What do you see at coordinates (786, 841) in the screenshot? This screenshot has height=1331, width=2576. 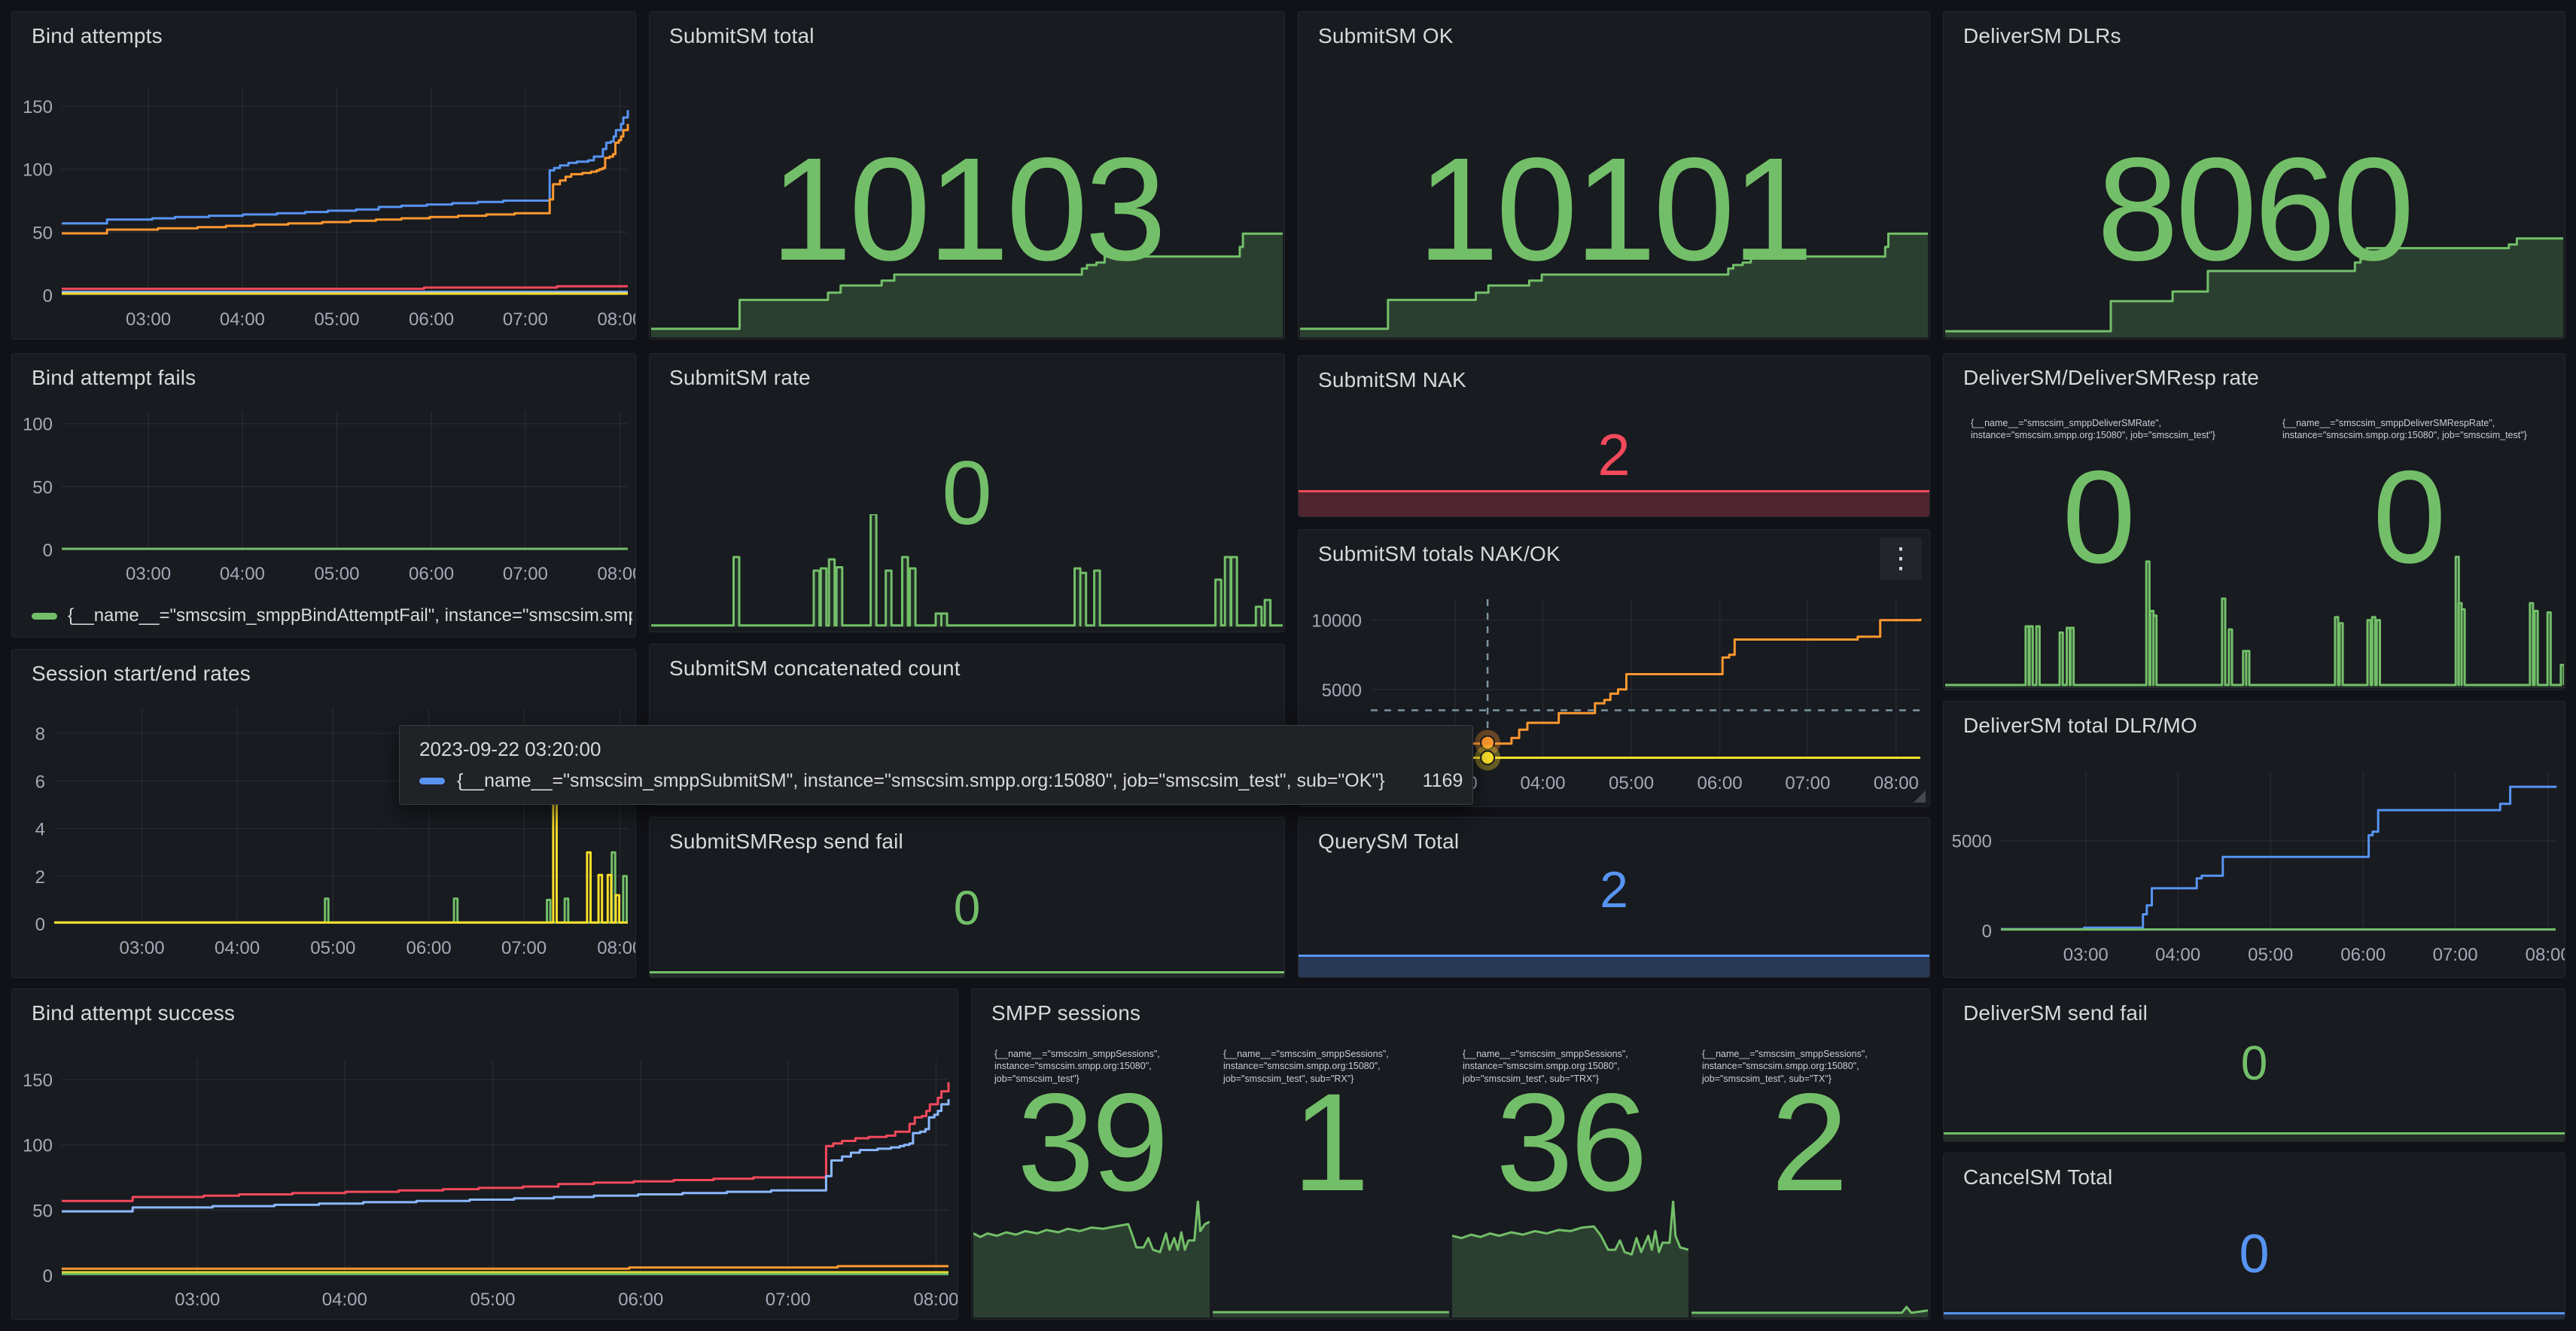 I see `panel-title: SubmitSMResp send fail` at bounding box center [786, 841].